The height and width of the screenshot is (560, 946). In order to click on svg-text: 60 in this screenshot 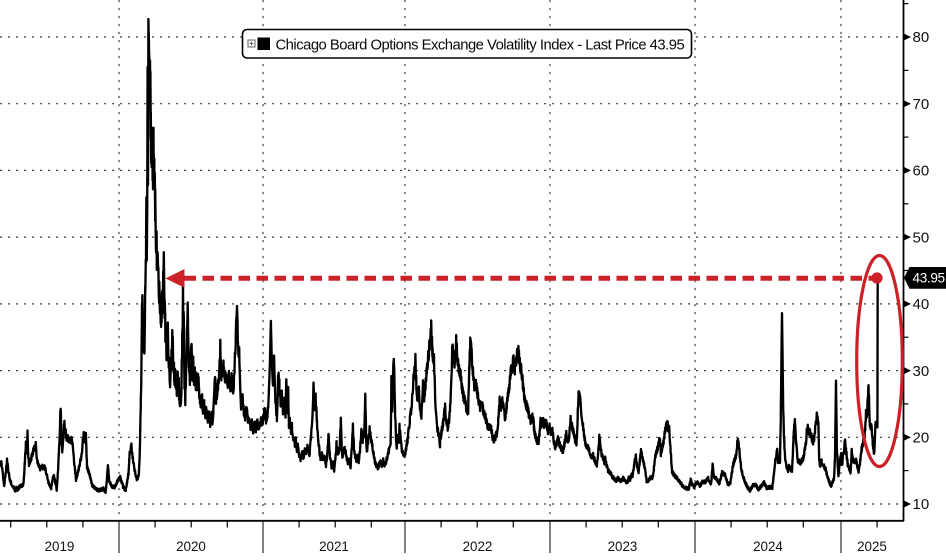, I will do `click(921, 171)`.